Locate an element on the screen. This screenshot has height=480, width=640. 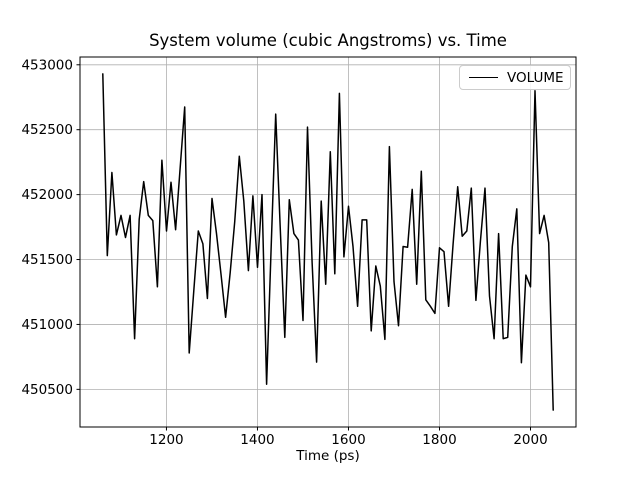
x-axis-label: Time (ps) is located at coordinates (328, 456).